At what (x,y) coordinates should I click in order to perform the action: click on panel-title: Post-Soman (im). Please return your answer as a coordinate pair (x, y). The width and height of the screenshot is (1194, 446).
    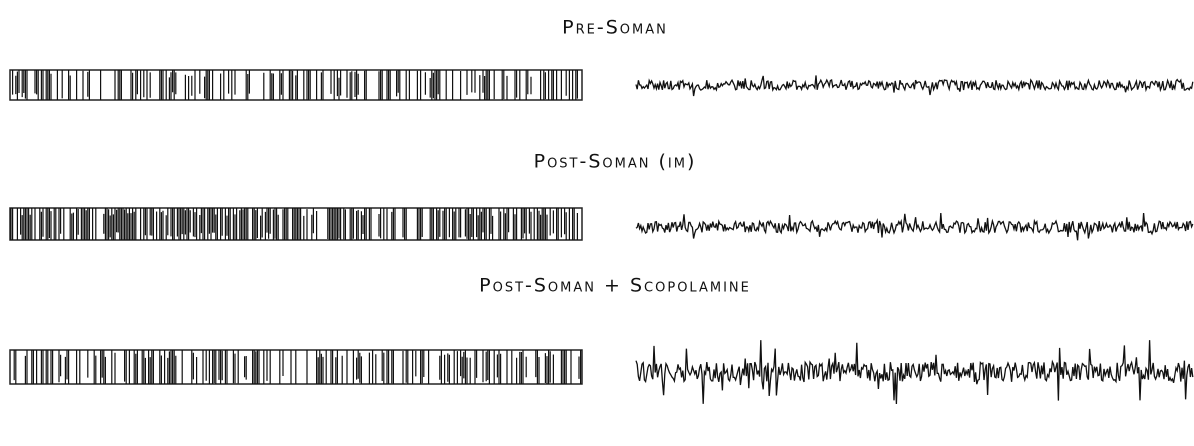
    Looking at the image, I should click on (615, 162).